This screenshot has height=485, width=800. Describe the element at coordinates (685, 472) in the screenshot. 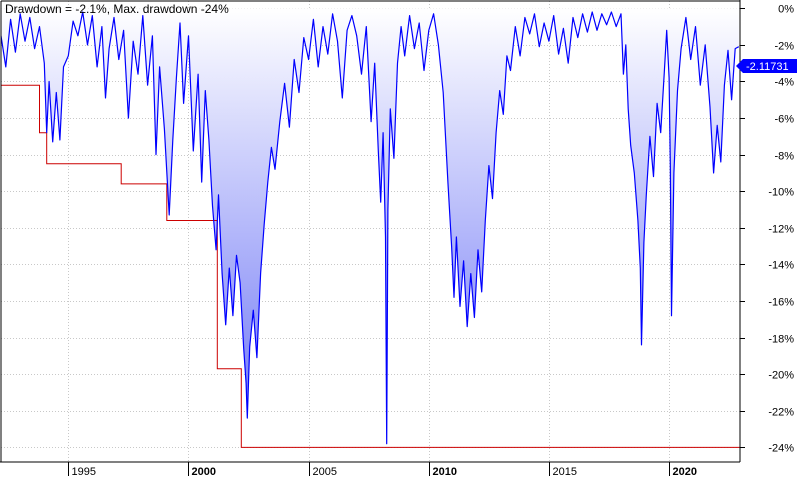

I see `x-tick-label: 2020` at that location.